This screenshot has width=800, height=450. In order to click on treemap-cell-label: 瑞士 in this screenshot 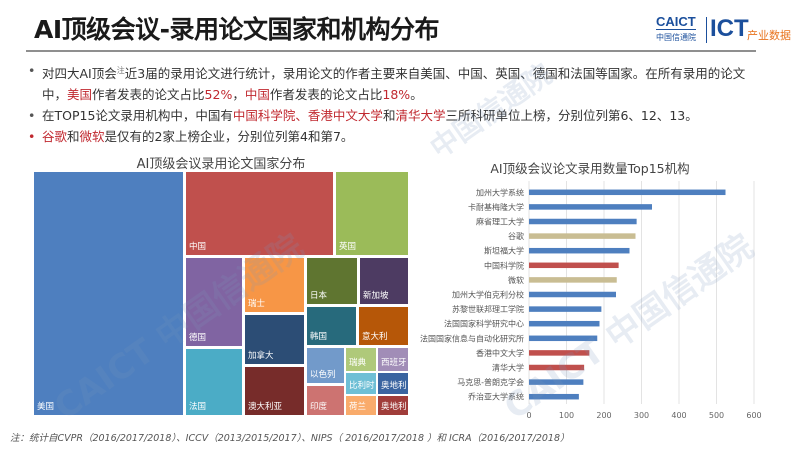, I will do `click(257, 304)`.